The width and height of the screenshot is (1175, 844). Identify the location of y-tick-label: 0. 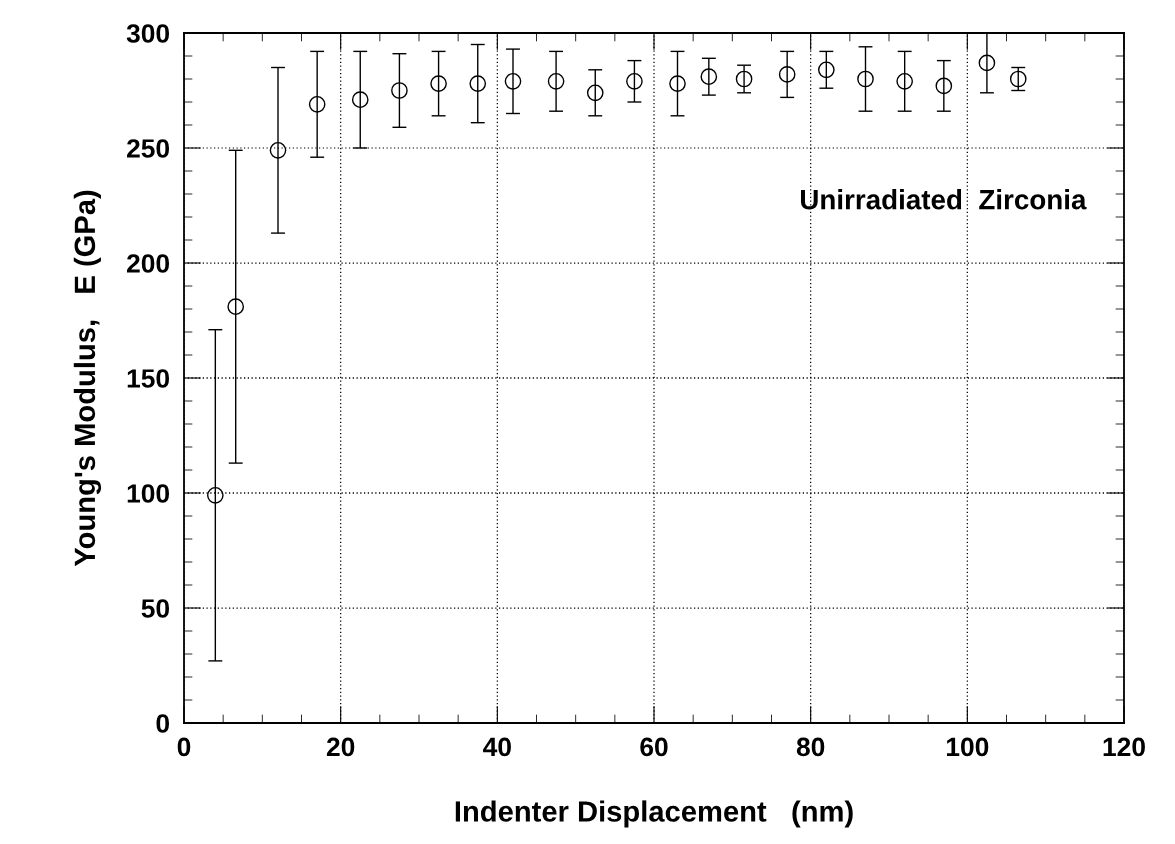
(163, 723).